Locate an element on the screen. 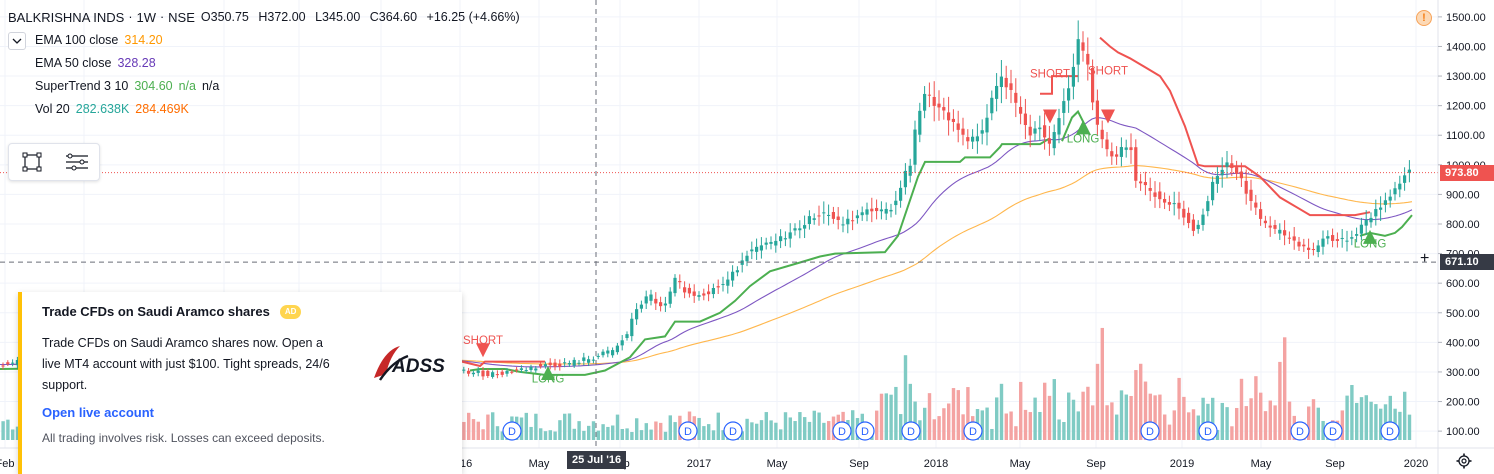 Image resolution: width=1494 pixels, height=474 pixels. short-signal-label: SHORT is located at coordinates (483, 341).